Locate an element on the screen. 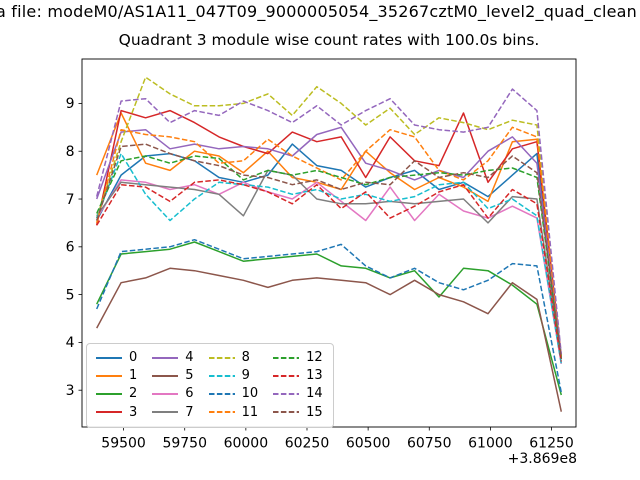  x-tick-label: 60000 is located at coordinates (246, 444).